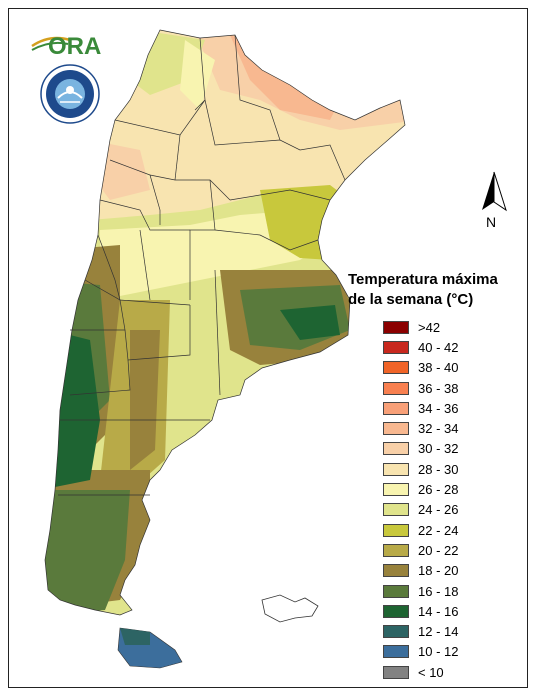  I want to click on ora-logo: ORA ORA, so click(66, 46).